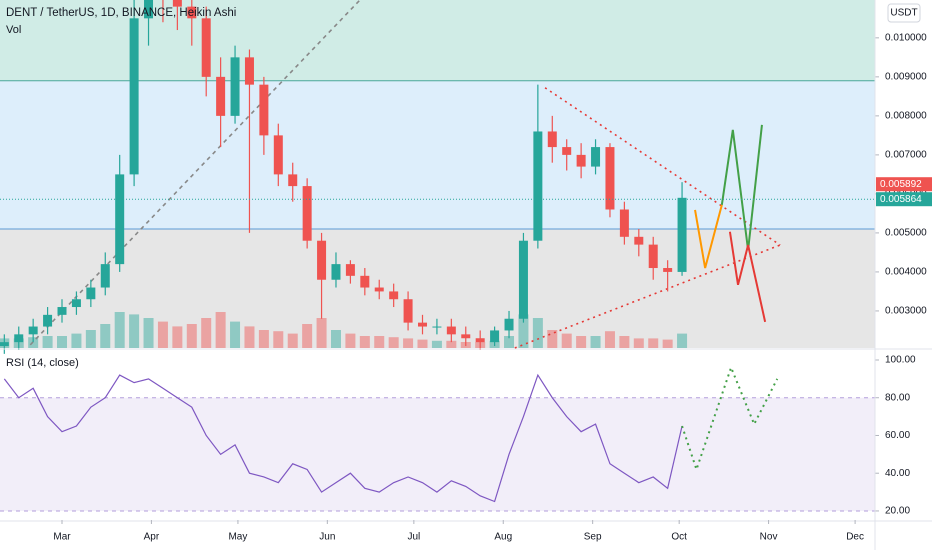 This screenshot has width=932, height=550. I want to click on y-tick-label: 0.004000, so click(906, 272).